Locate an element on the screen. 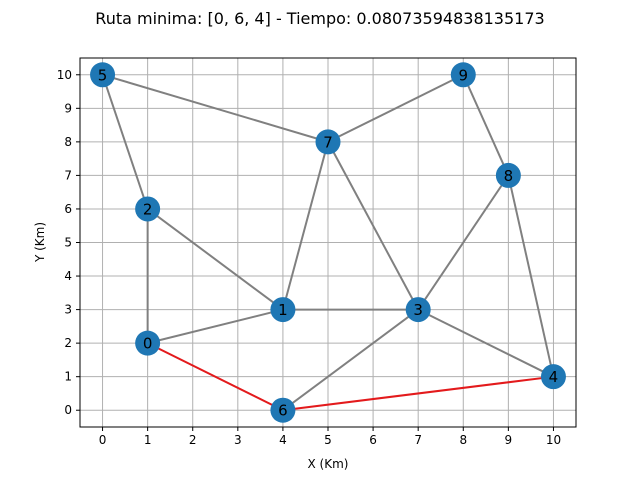  x-tick-label: 10 is located at coordinates (553, 440).